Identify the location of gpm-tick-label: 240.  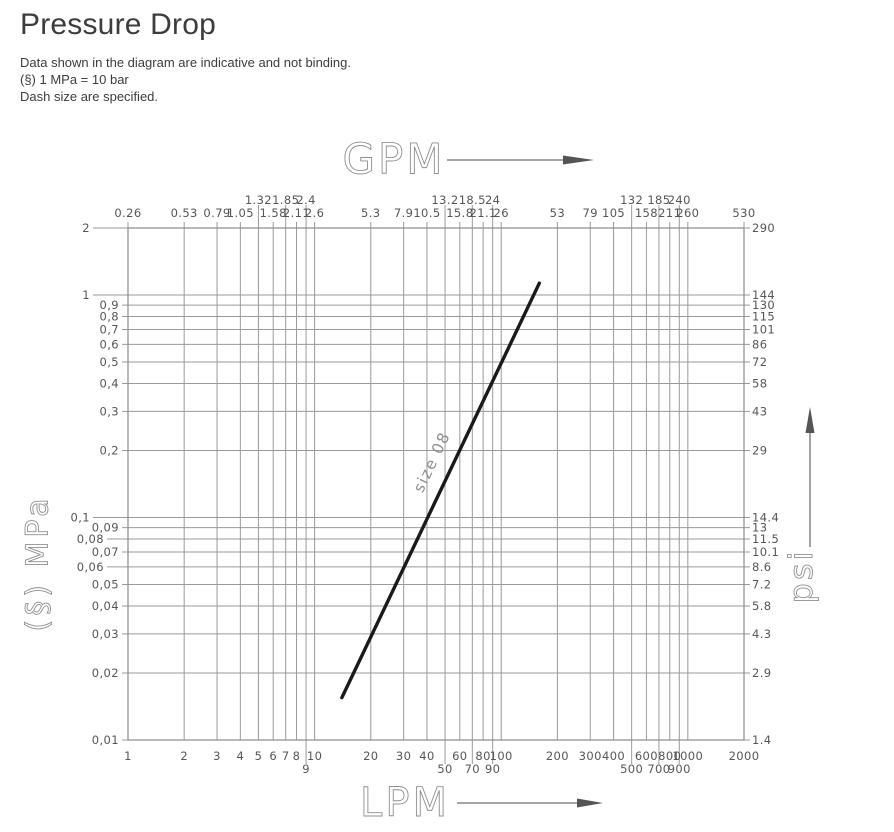
(679, 200).